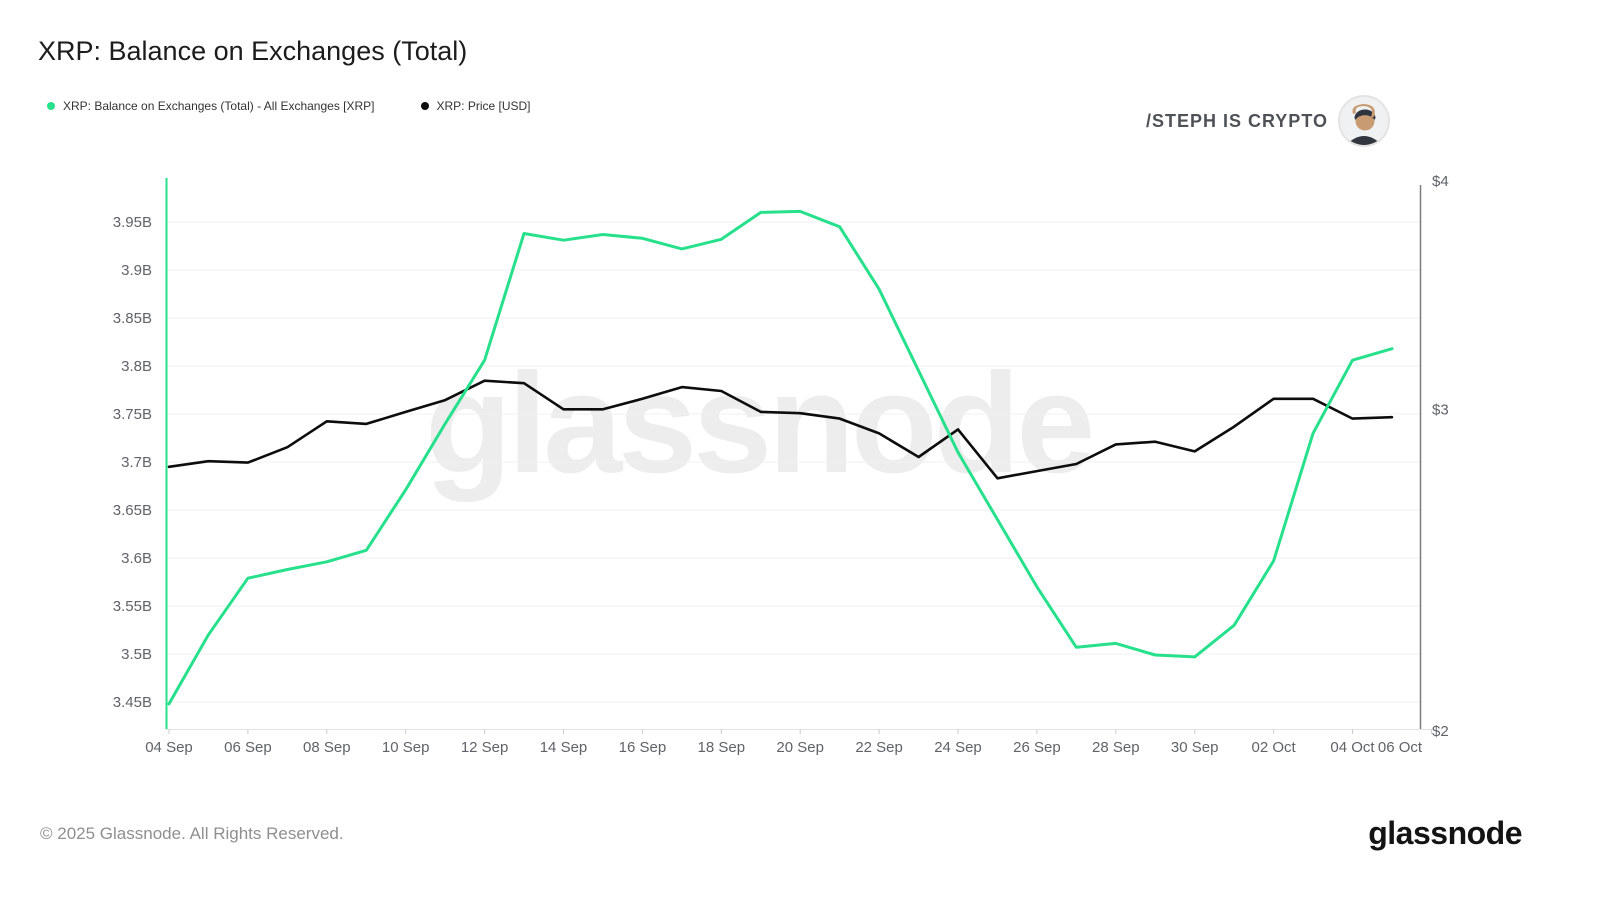 The height and width of the screenshot is (900, 1600). Describe the element at coordinates (136, 654) in the screenshot. I see `left-tick-label: 3.5B` at that location.